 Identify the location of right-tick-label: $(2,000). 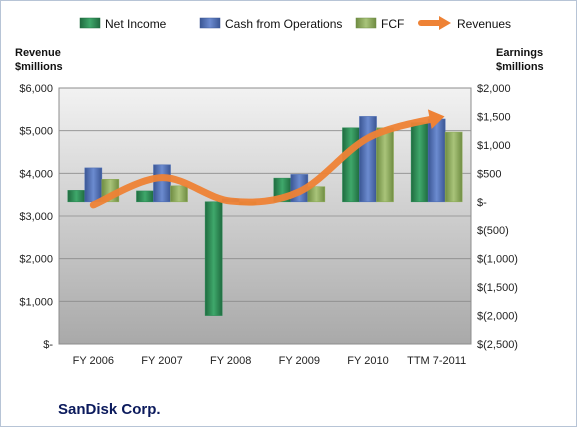
(497, 317).